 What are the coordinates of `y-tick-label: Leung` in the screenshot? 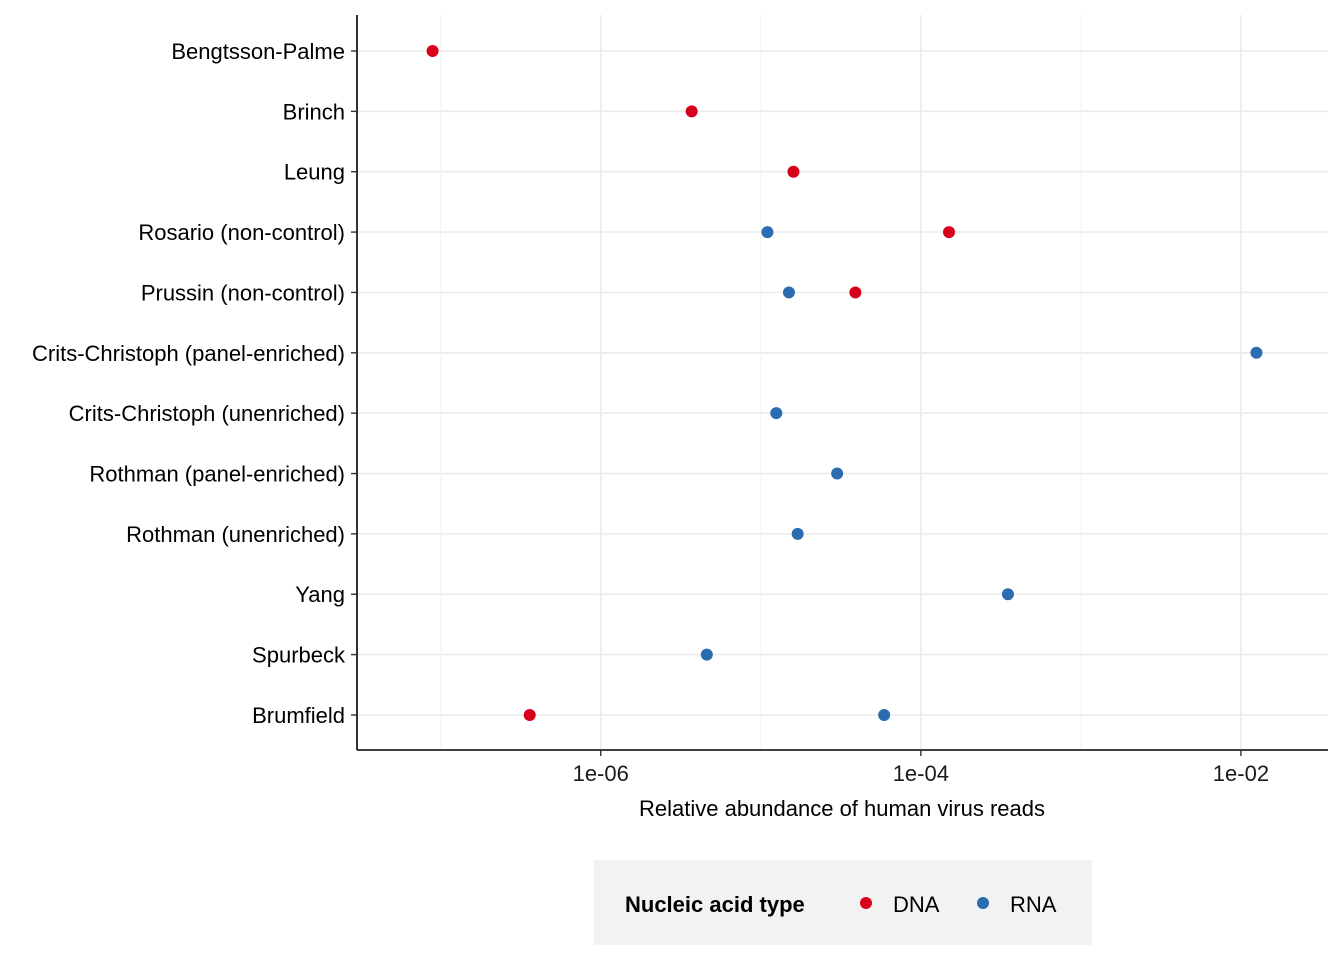 It's located at (314, 172).